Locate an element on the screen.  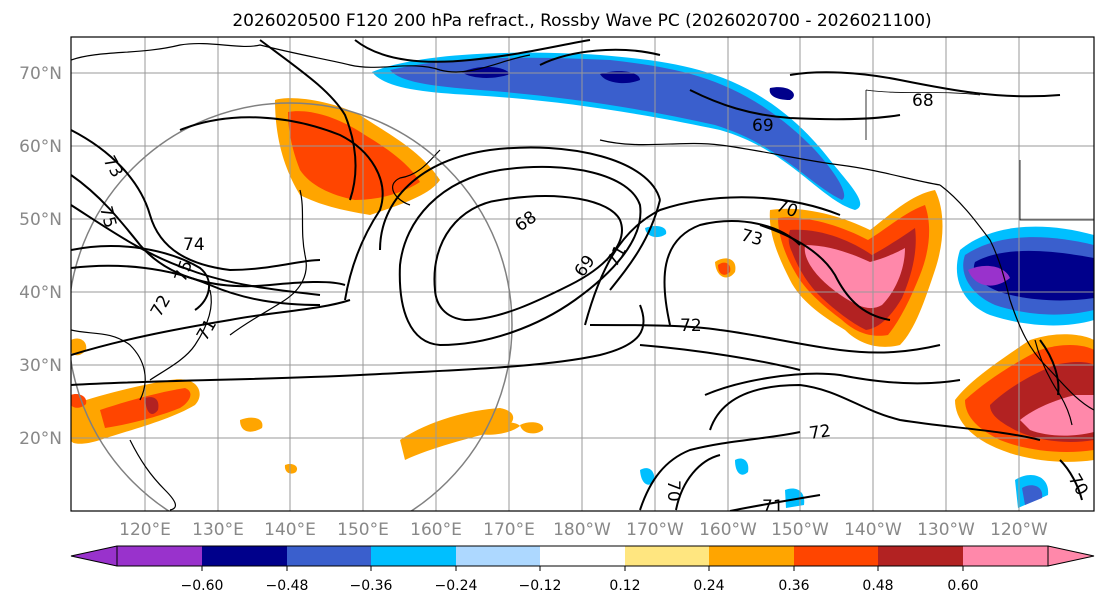
colorbar-outline-high is located at coordinates (1071, 556).